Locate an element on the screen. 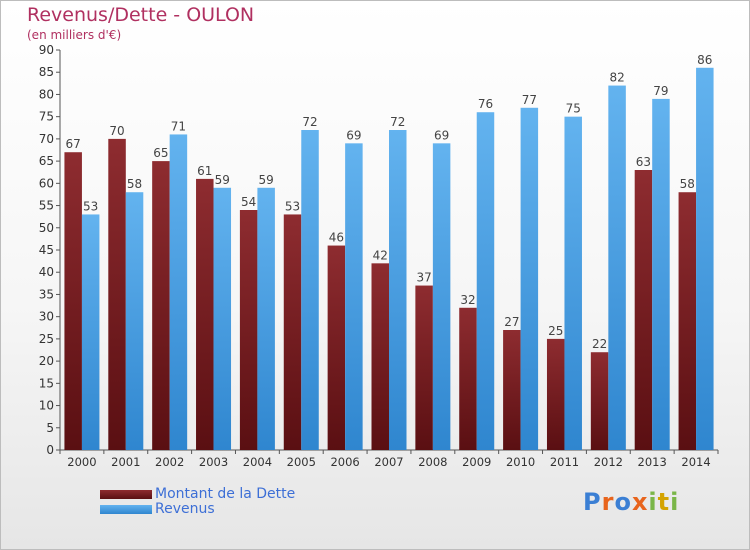 Image resolution: width=750 pixels, height=550 pixels. x-tick-label: 2005 is located at coordinates (301, 462).